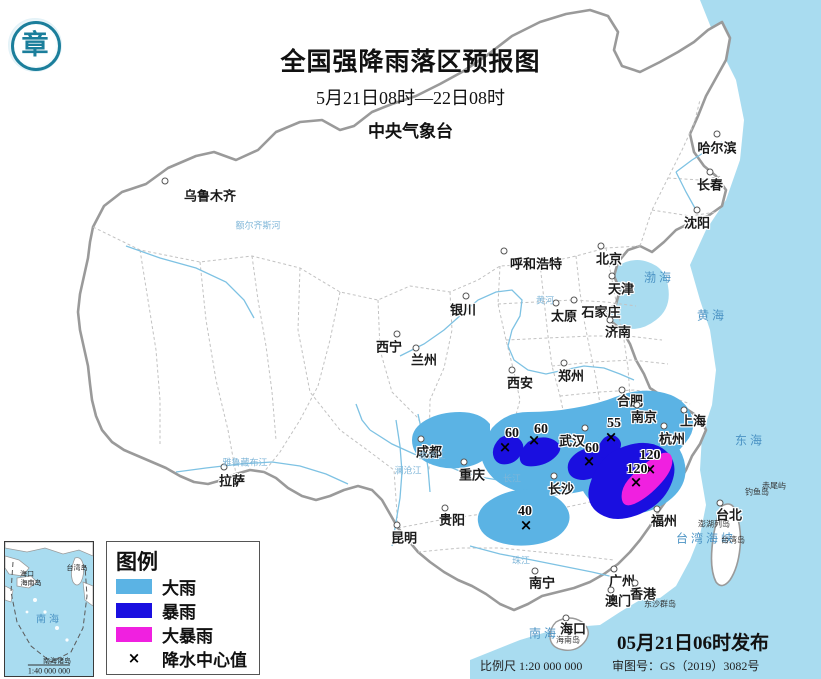  What do you see at coordinates (621, 289) in the screenshot?
I see `city-label: 天津` at bounding box center [621, 289].